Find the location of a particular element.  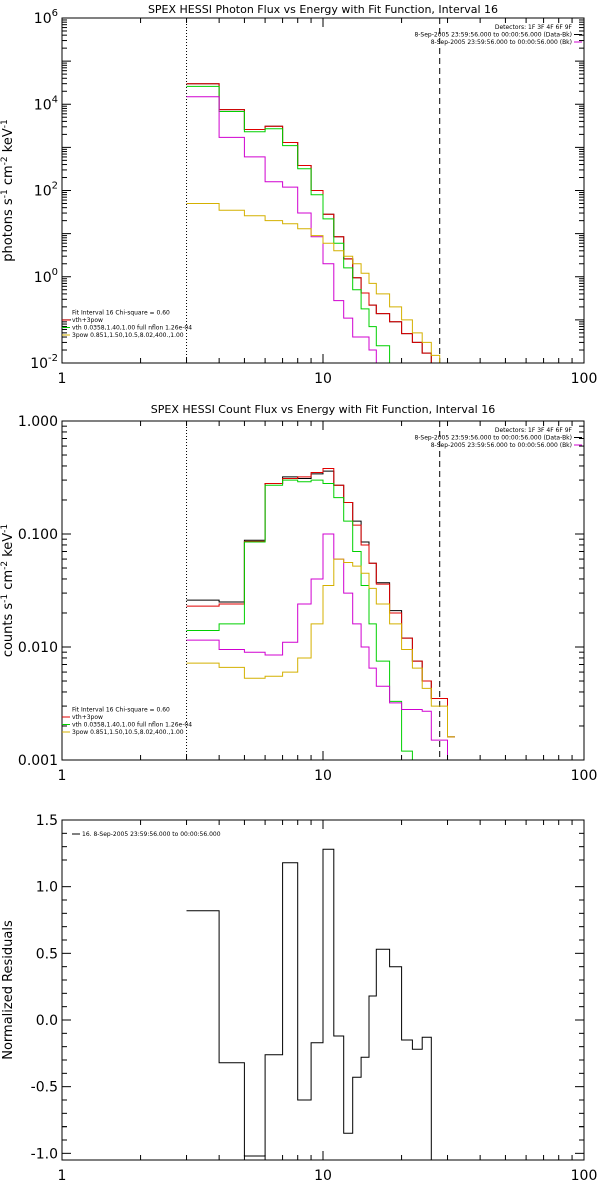

y-axis-label: Normalized Residuals is located at coordinates (8, 990).